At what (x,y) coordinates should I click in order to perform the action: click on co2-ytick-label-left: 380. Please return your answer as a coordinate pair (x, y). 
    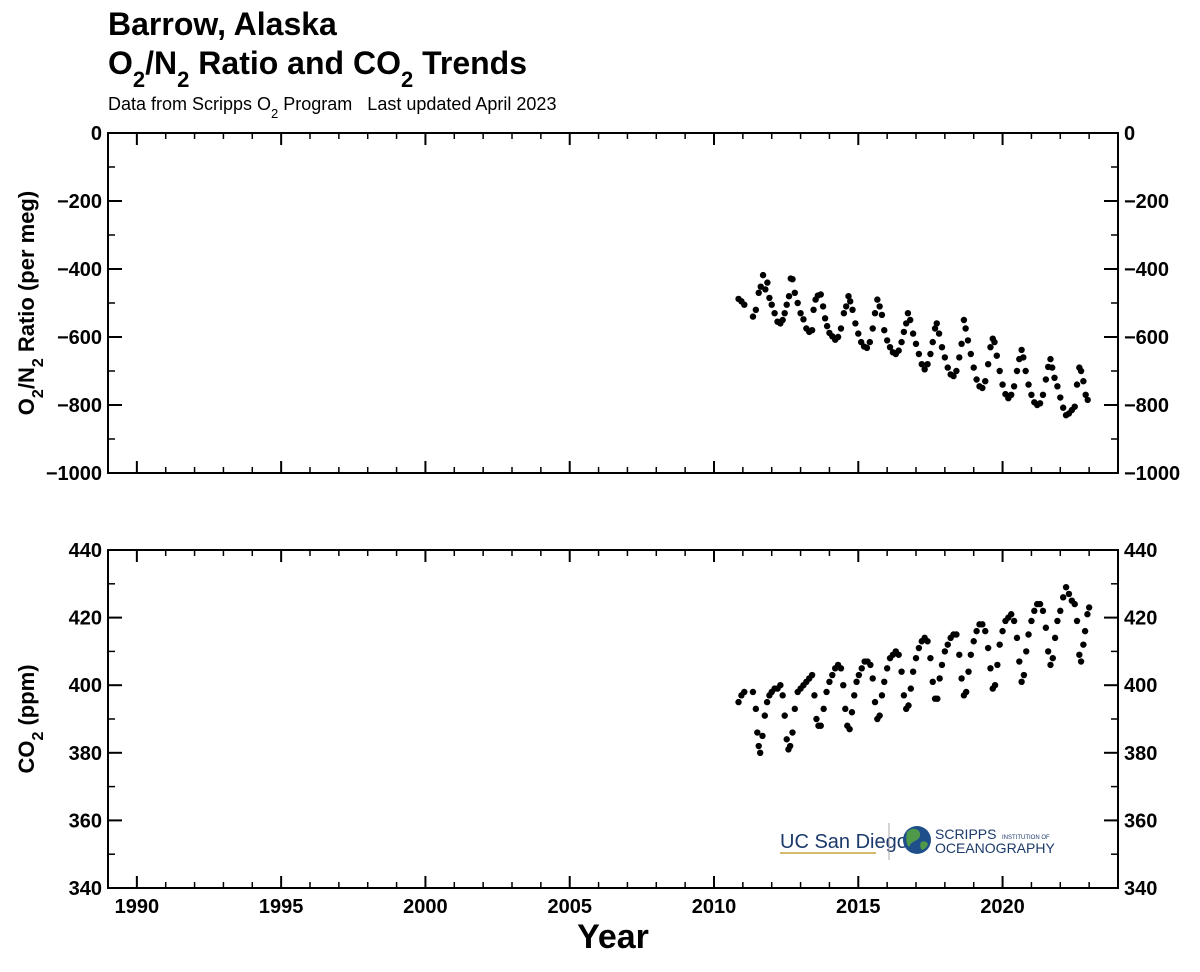
    Looking at the image, I should click on (85, 754).